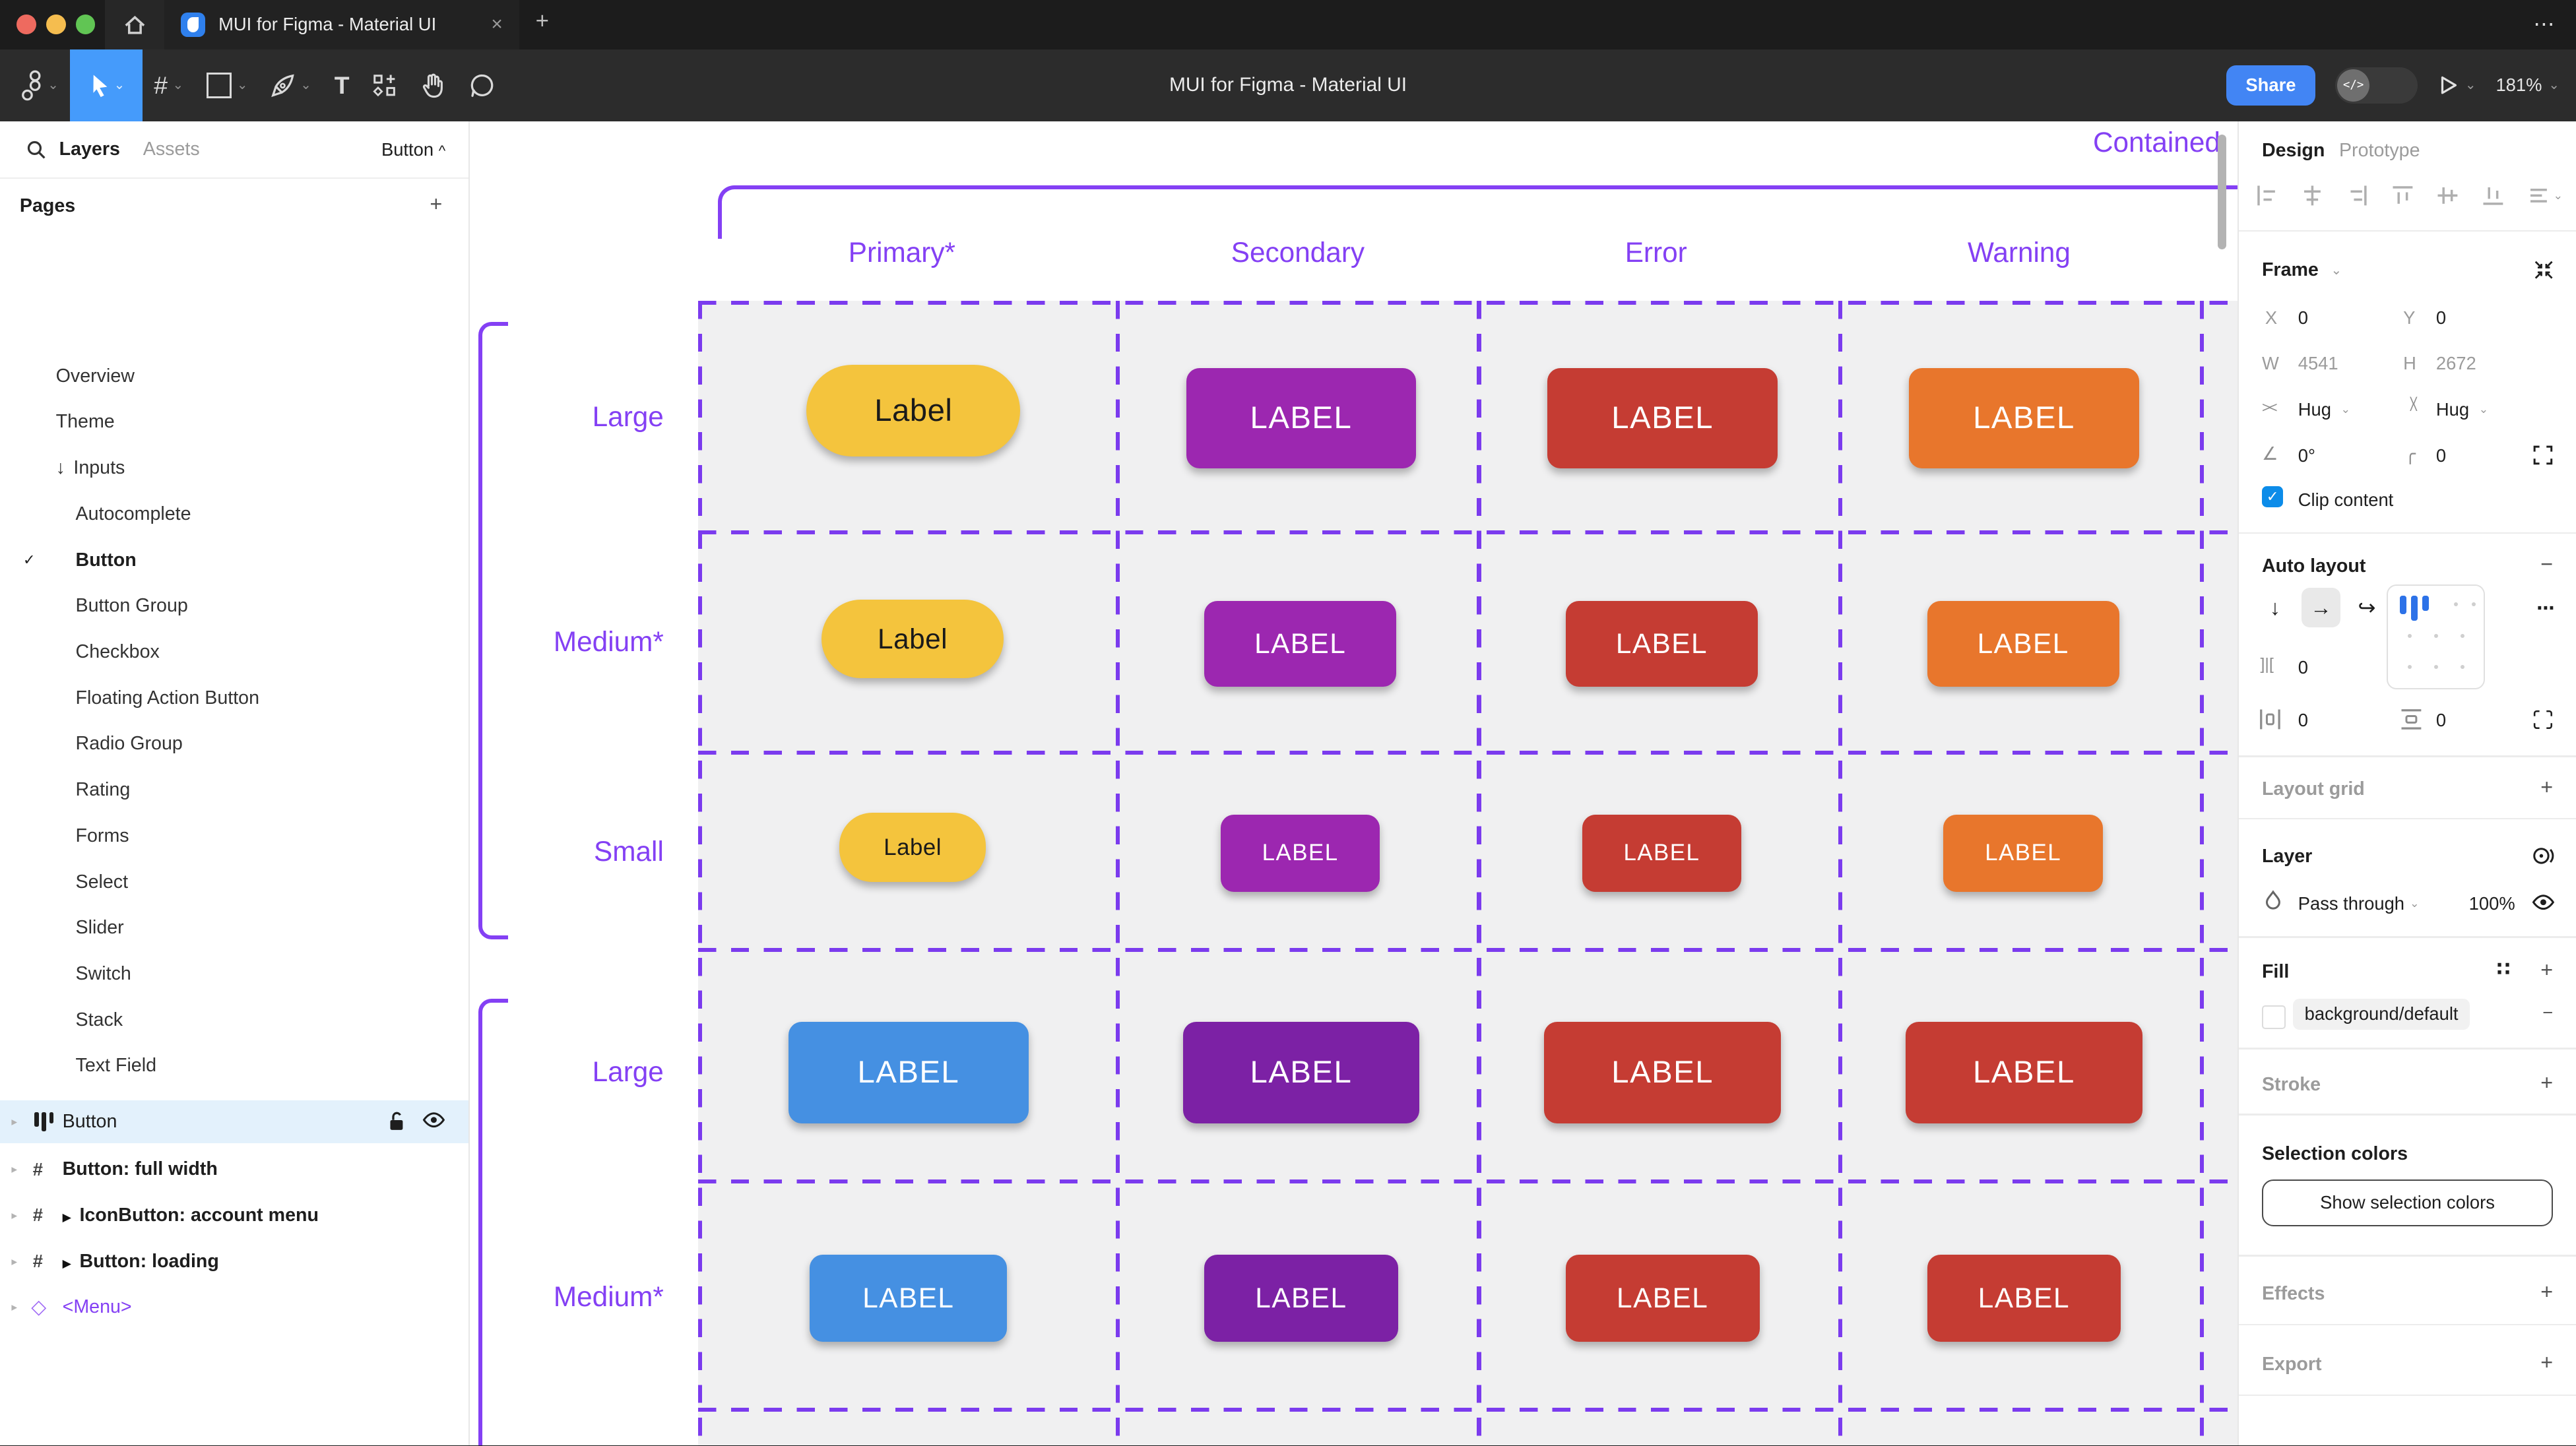 This screenshot has height=1446, width=2576. Describe the element at coordinates (2367, 608) in the screenshot. I see `auto-layout-wrap-button: ↩` at that location.